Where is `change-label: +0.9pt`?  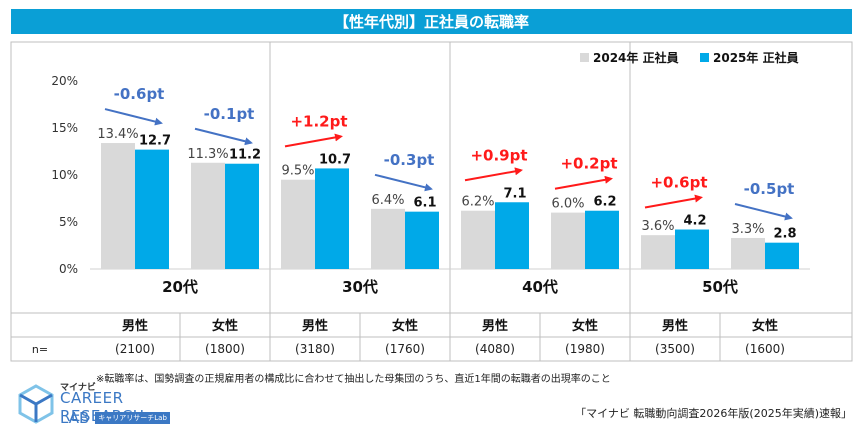
change-label: +0.9pt is located at coordinates (498, 155).